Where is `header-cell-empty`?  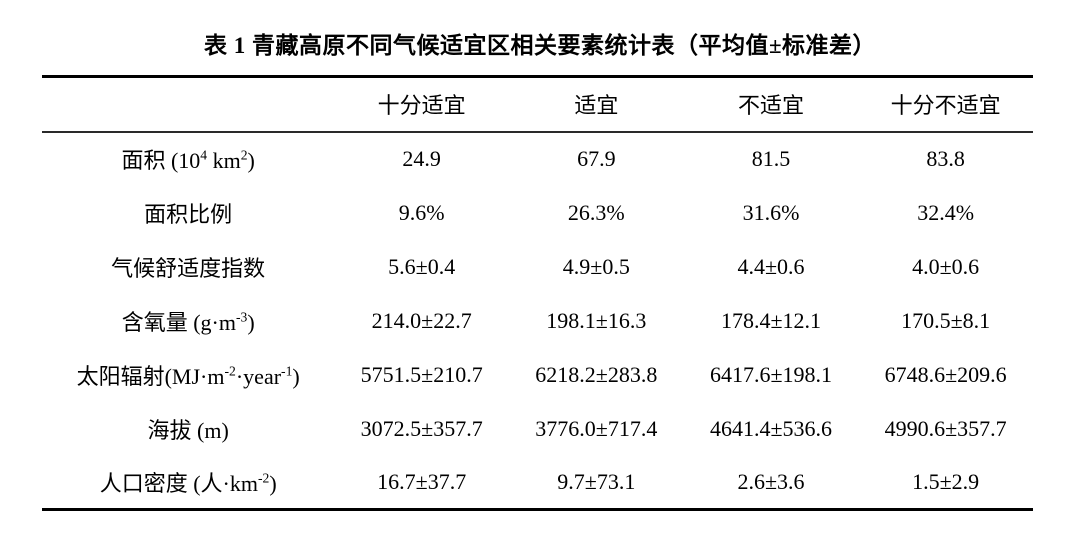 header-cell-empty is located at coordinates (188, 104).